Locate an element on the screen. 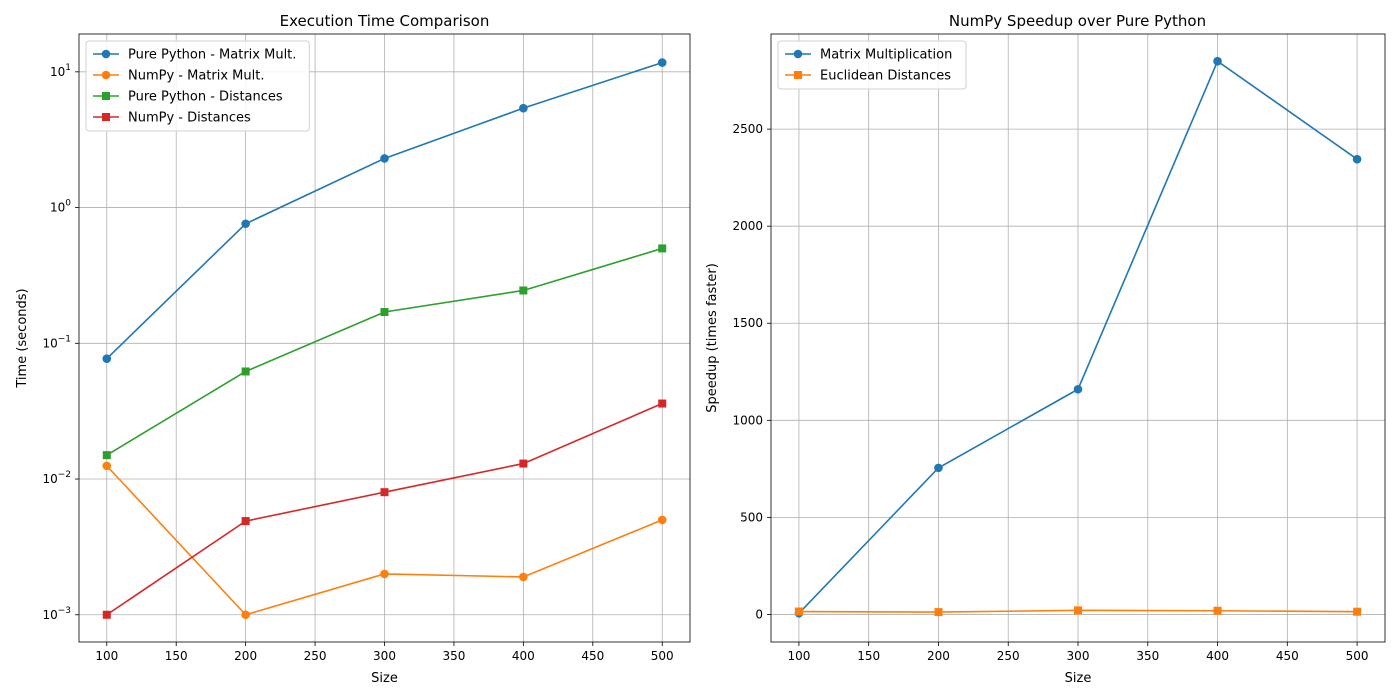 The width and height of the screenshot is (1400, 700). legend-label: Euclidean Distances is located at coordinates (885, 76).